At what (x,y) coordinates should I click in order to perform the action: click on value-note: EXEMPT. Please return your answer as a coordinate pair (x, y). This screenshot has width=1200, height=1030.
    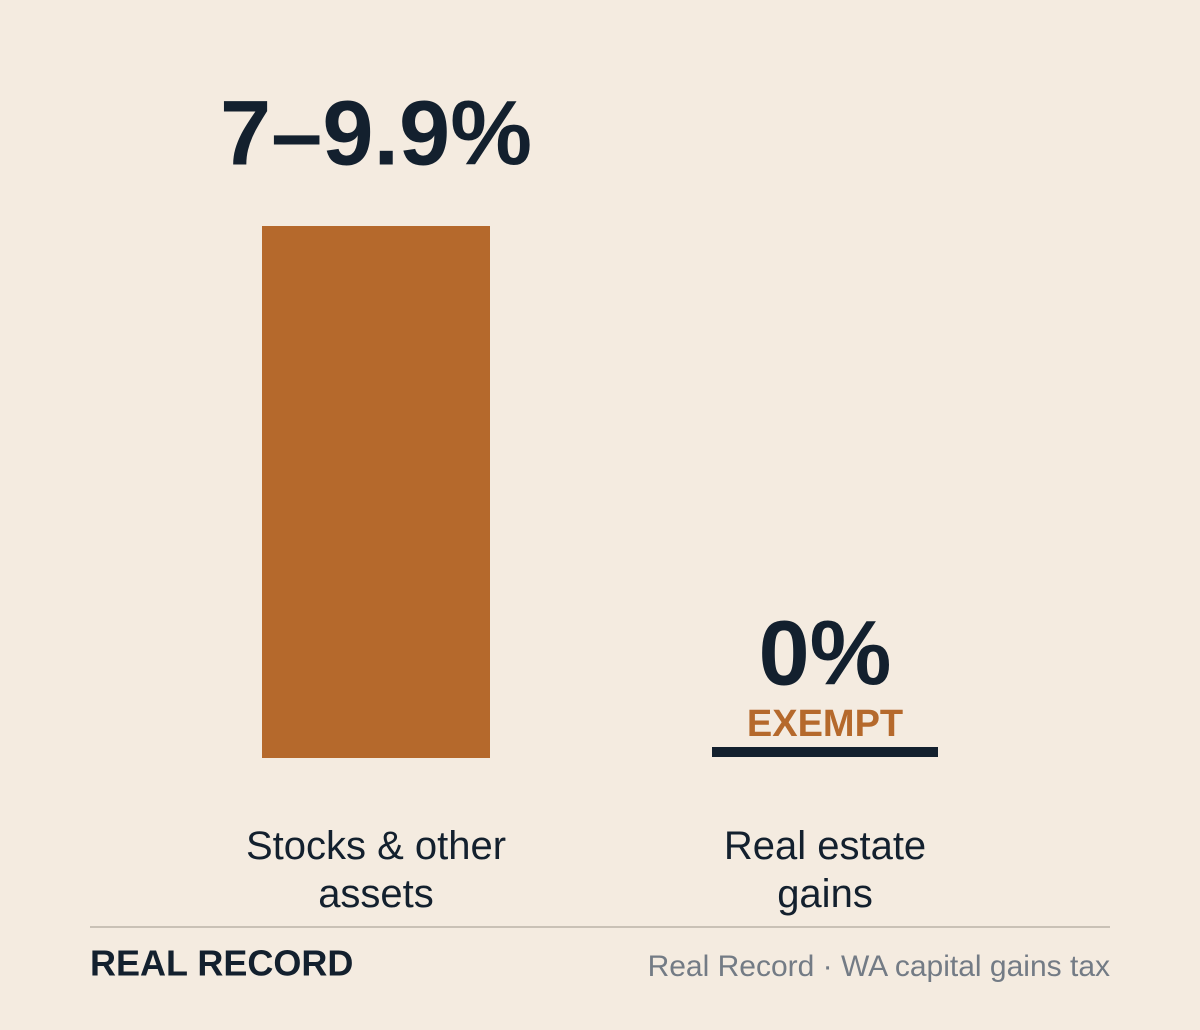
    Looking at the image, I should click on (825, 724).